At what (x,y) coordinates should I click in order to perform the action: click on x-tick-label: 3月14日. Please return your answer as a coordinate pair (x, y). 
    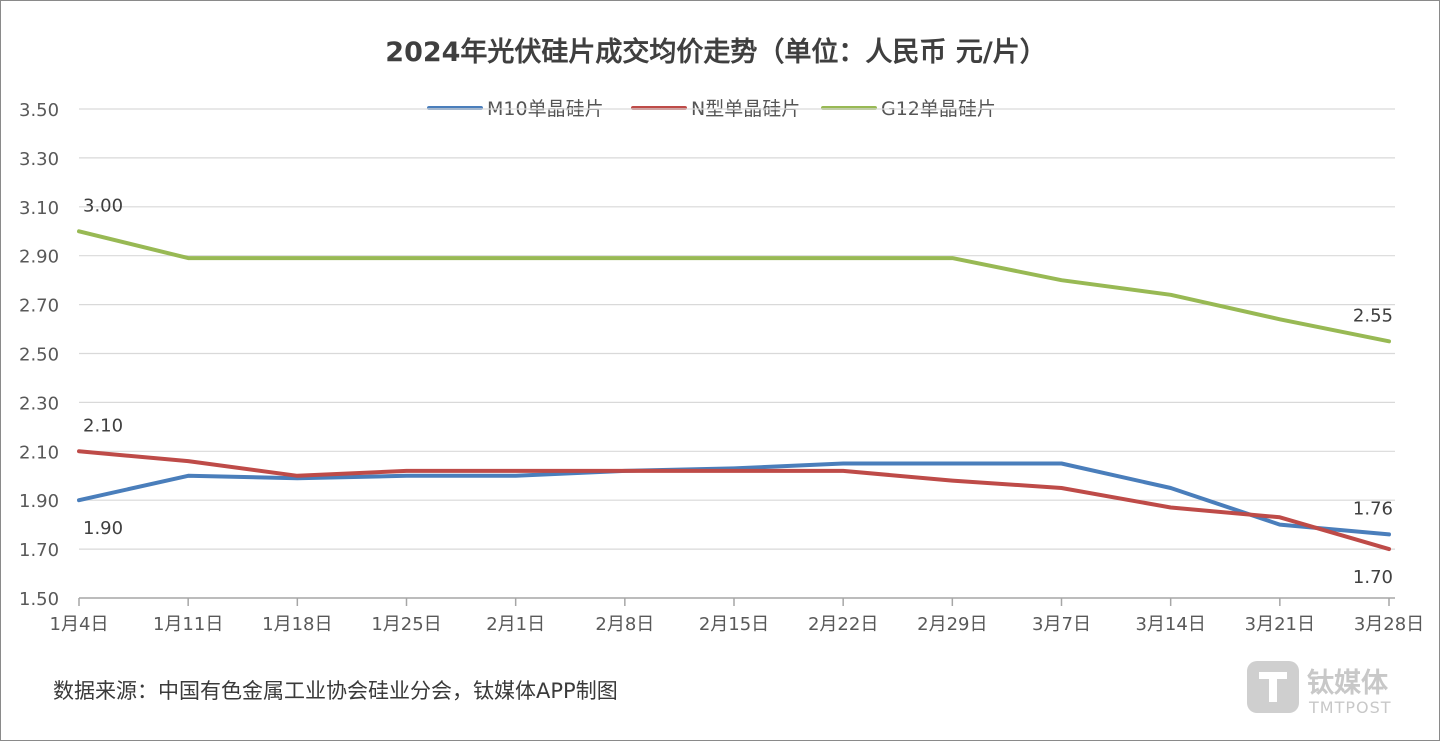
    Looking at the image, I should click on (1170, 624).